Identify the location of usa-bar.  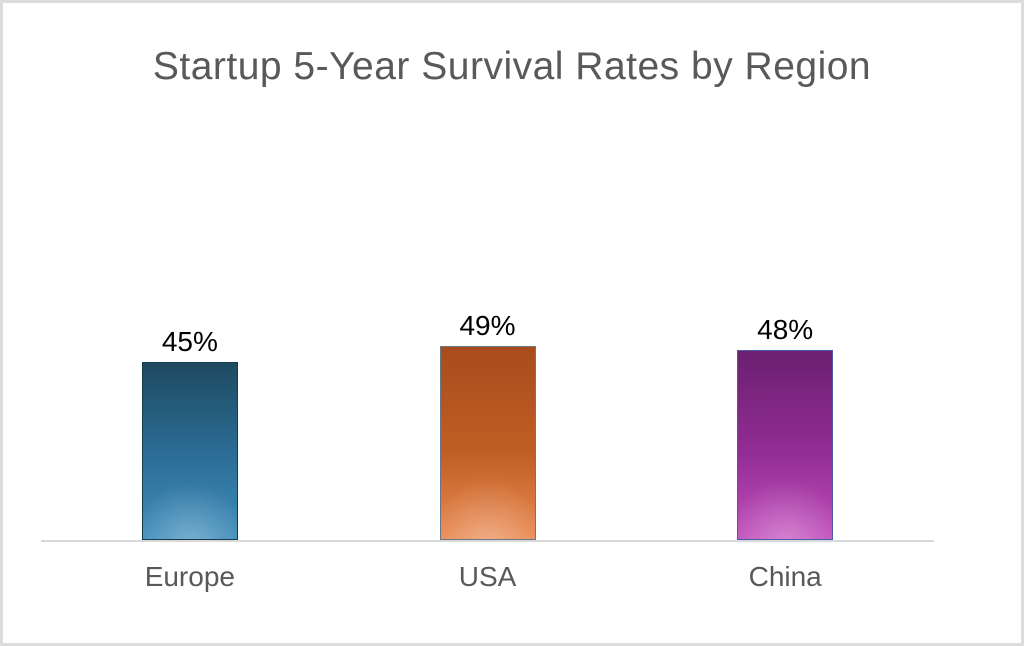
(487, 442).